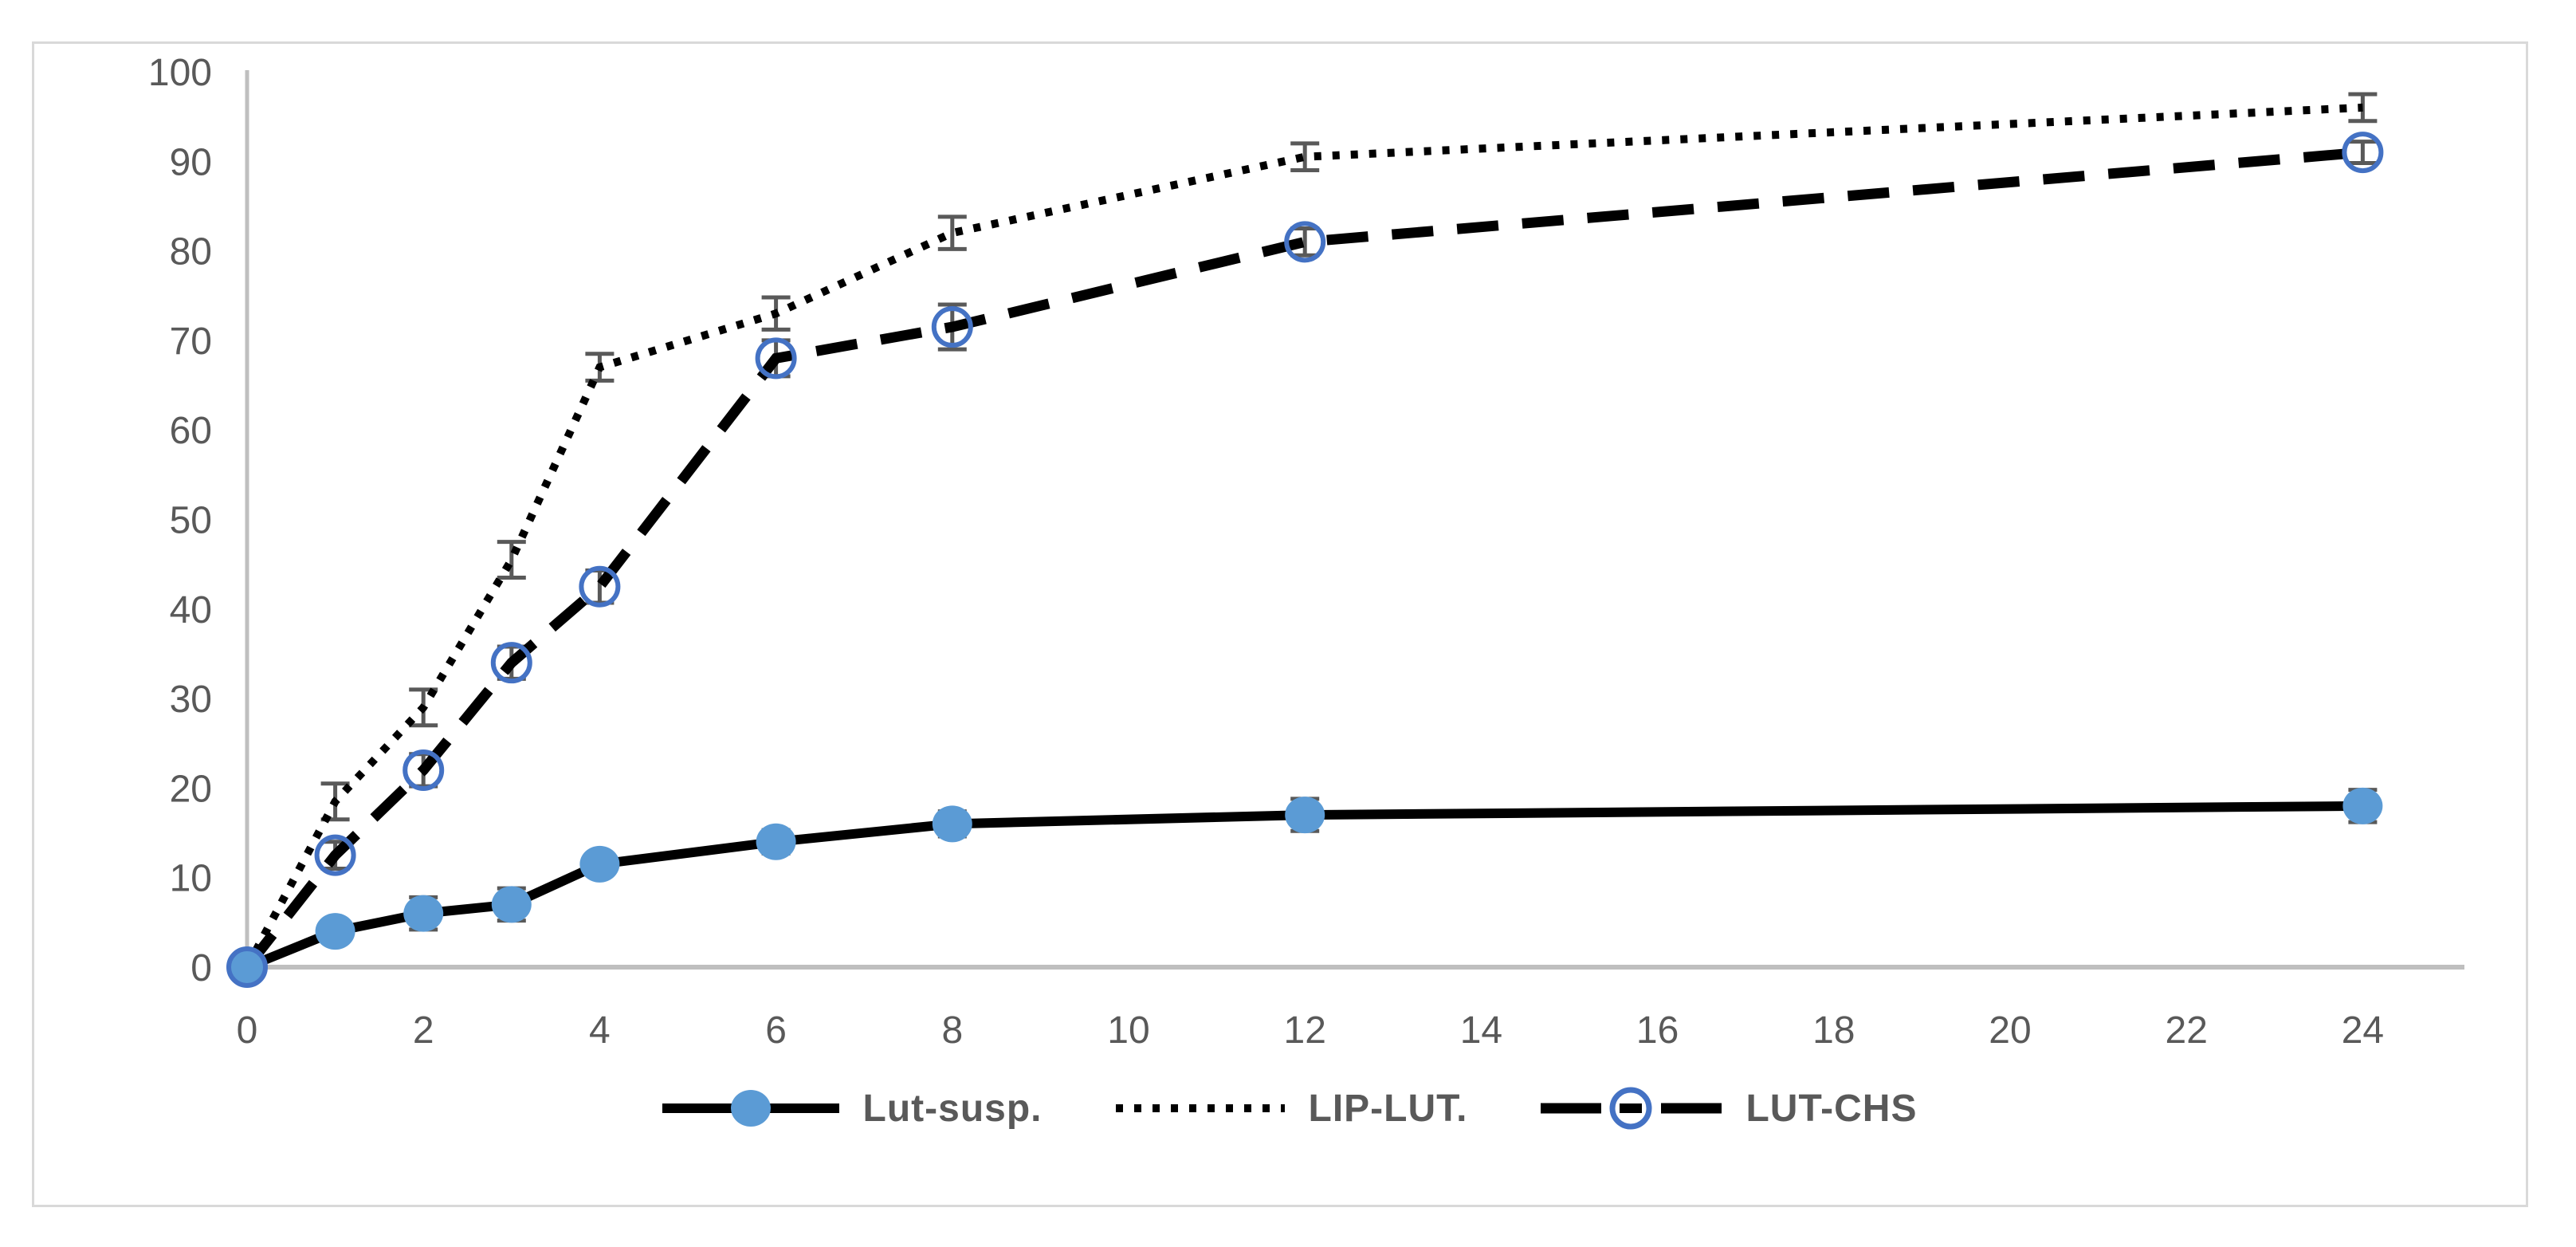  I want to click on y-tick-label: 10, so click(191, 879).